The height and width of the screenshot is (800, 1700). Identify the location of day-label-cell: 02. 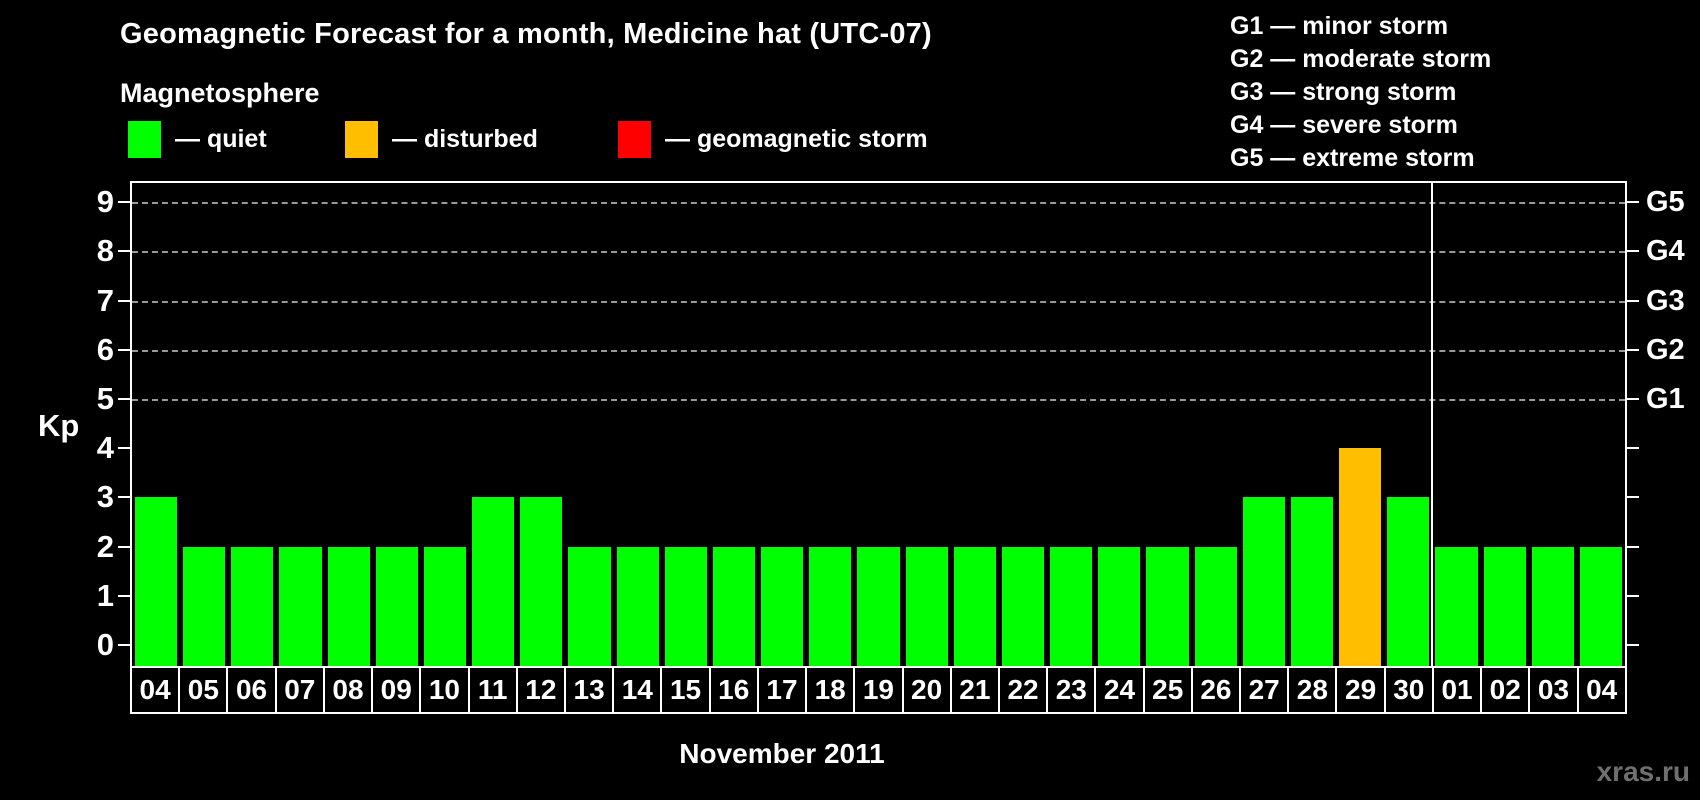
(1506, 690).